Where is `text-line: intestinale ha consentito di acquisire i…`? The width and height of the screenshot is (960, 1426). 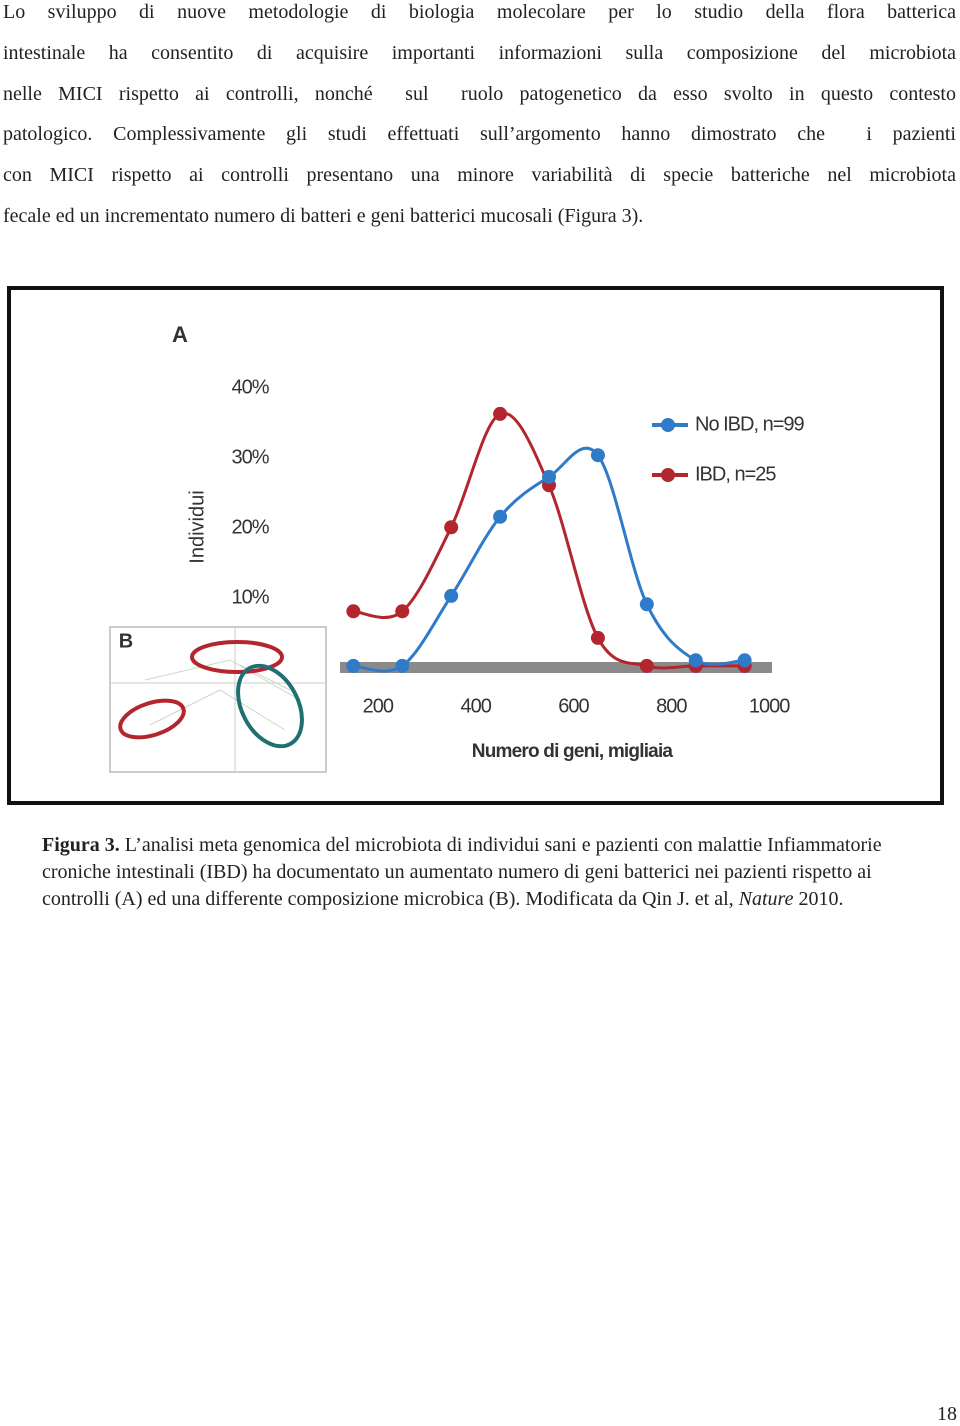 text-line: intestinale ha consentito di acquisire i… is located at coordinates (479, 52).